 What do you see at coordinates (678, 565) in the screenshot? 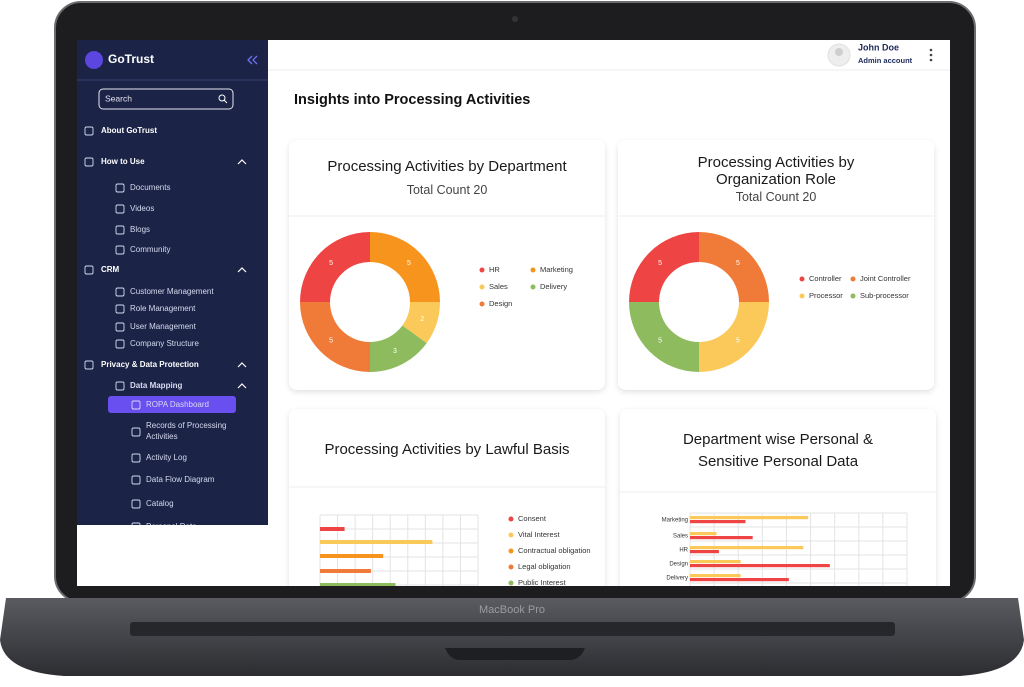
I see `category-label: Design` at bounding box center [678, 565].